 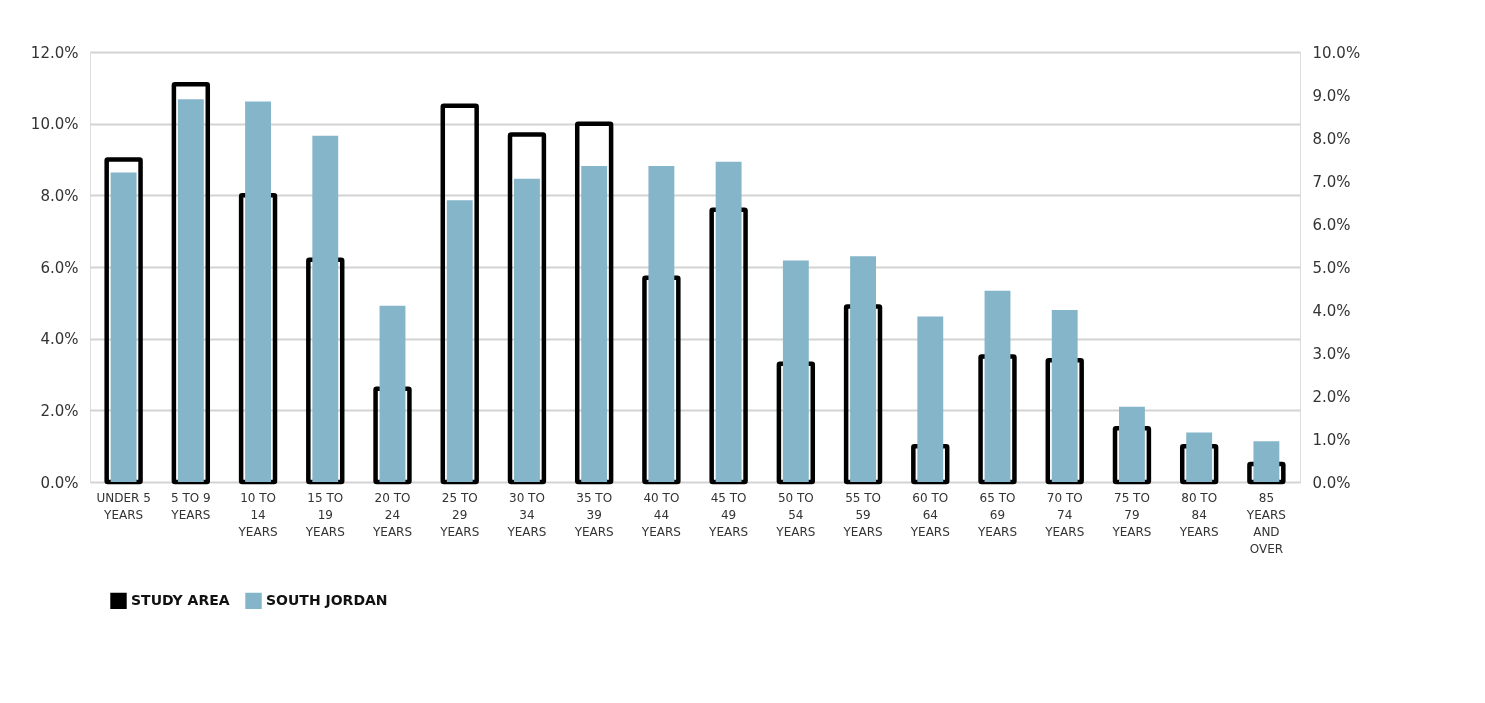 I want to click on legend-label: SOUTH JORDAN, so click(x=327, y=599).